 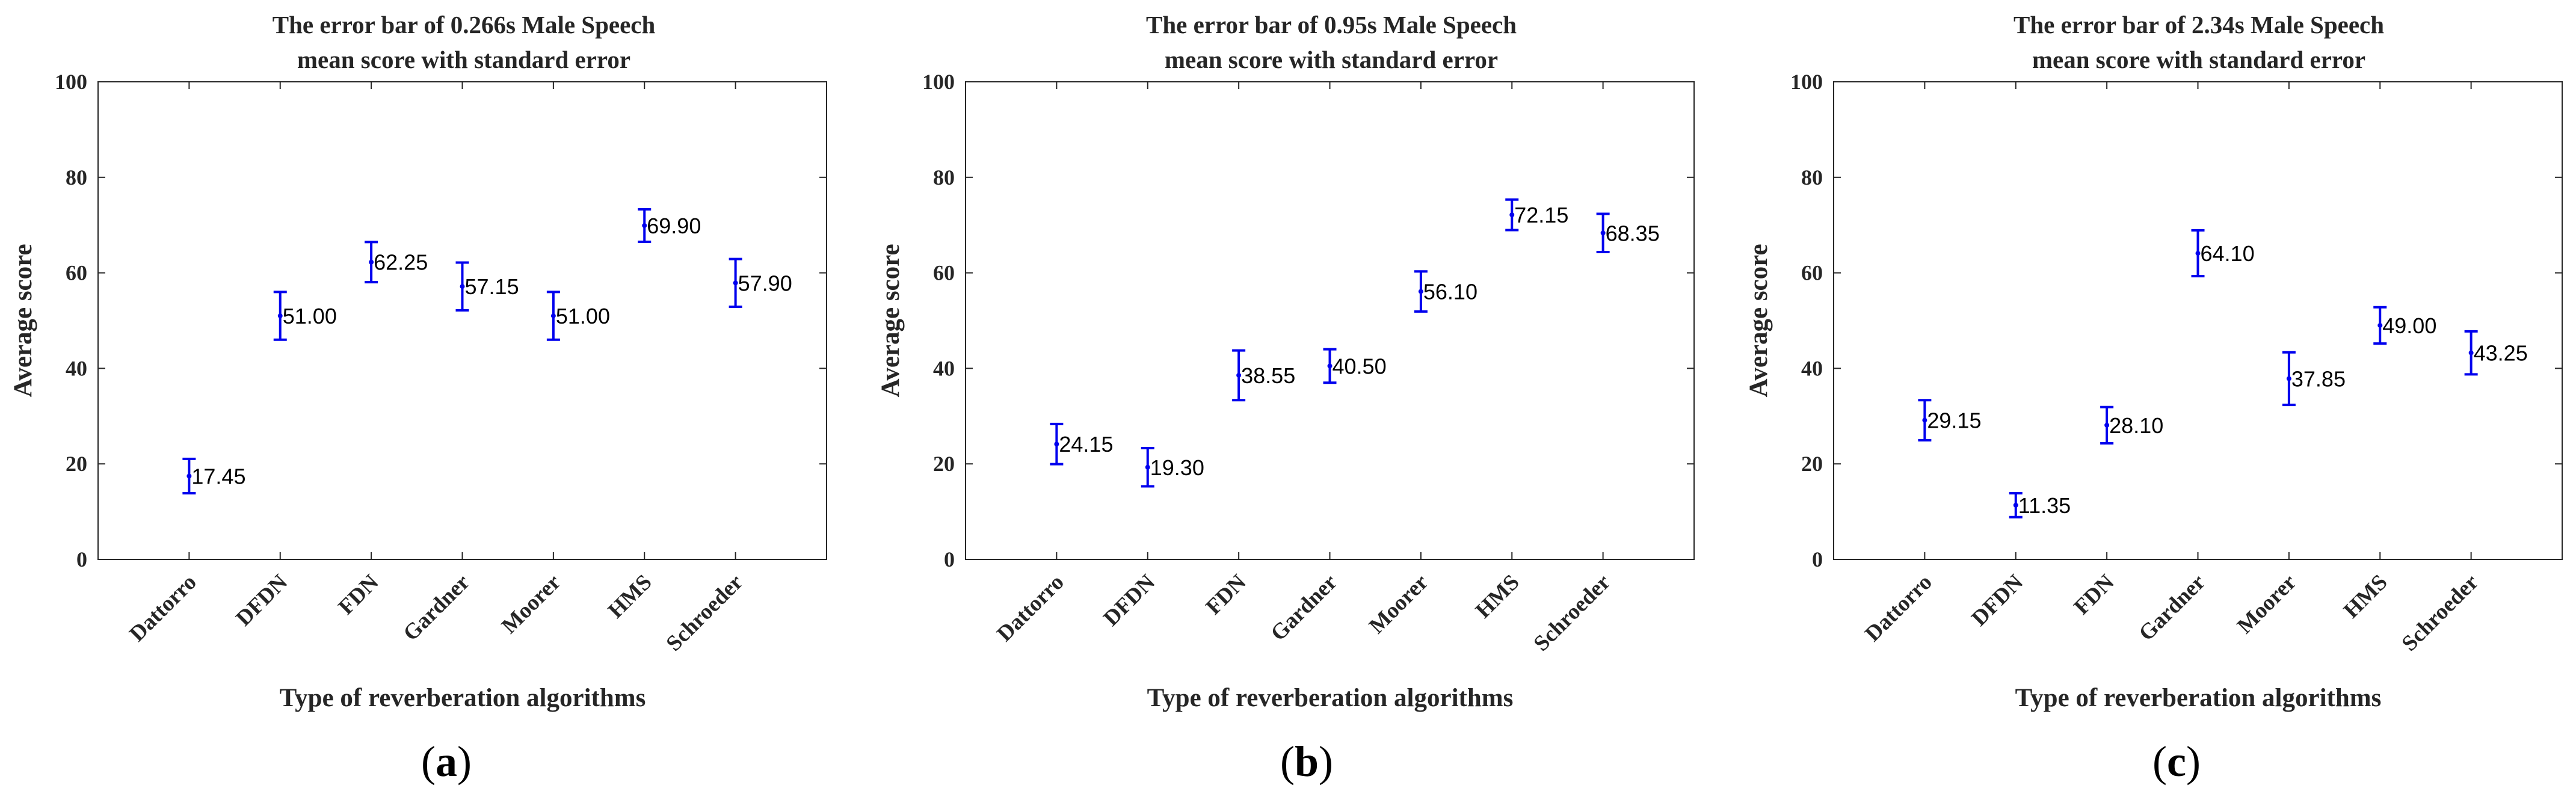 I want to click on error-bar: 19.30, so click(x=1172, y=467).